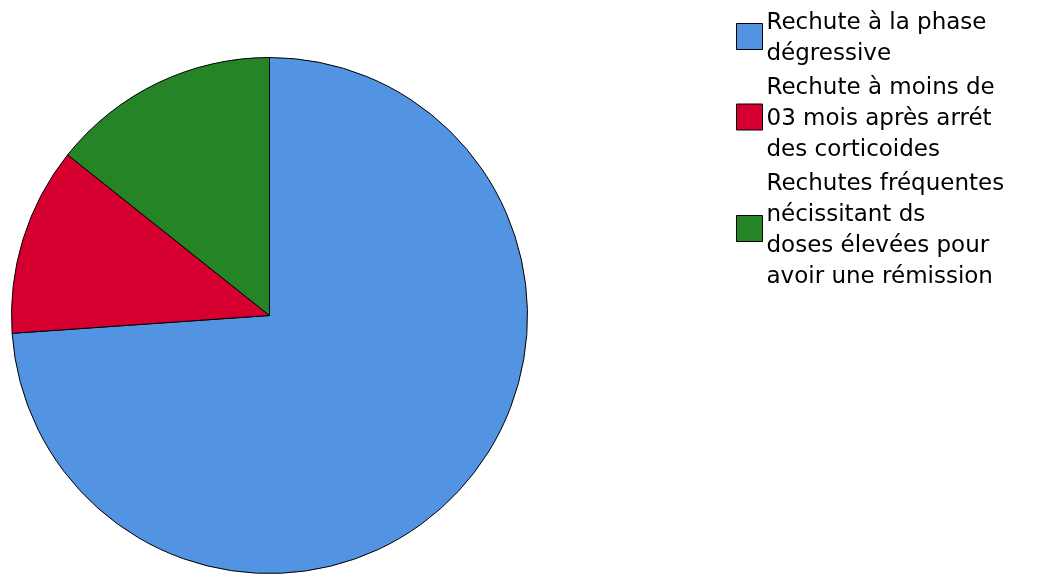  Describe the element at coordinates (876, 36) in the screenshot. I see `legend-label: Rechute à la phase dégressive` at that location.